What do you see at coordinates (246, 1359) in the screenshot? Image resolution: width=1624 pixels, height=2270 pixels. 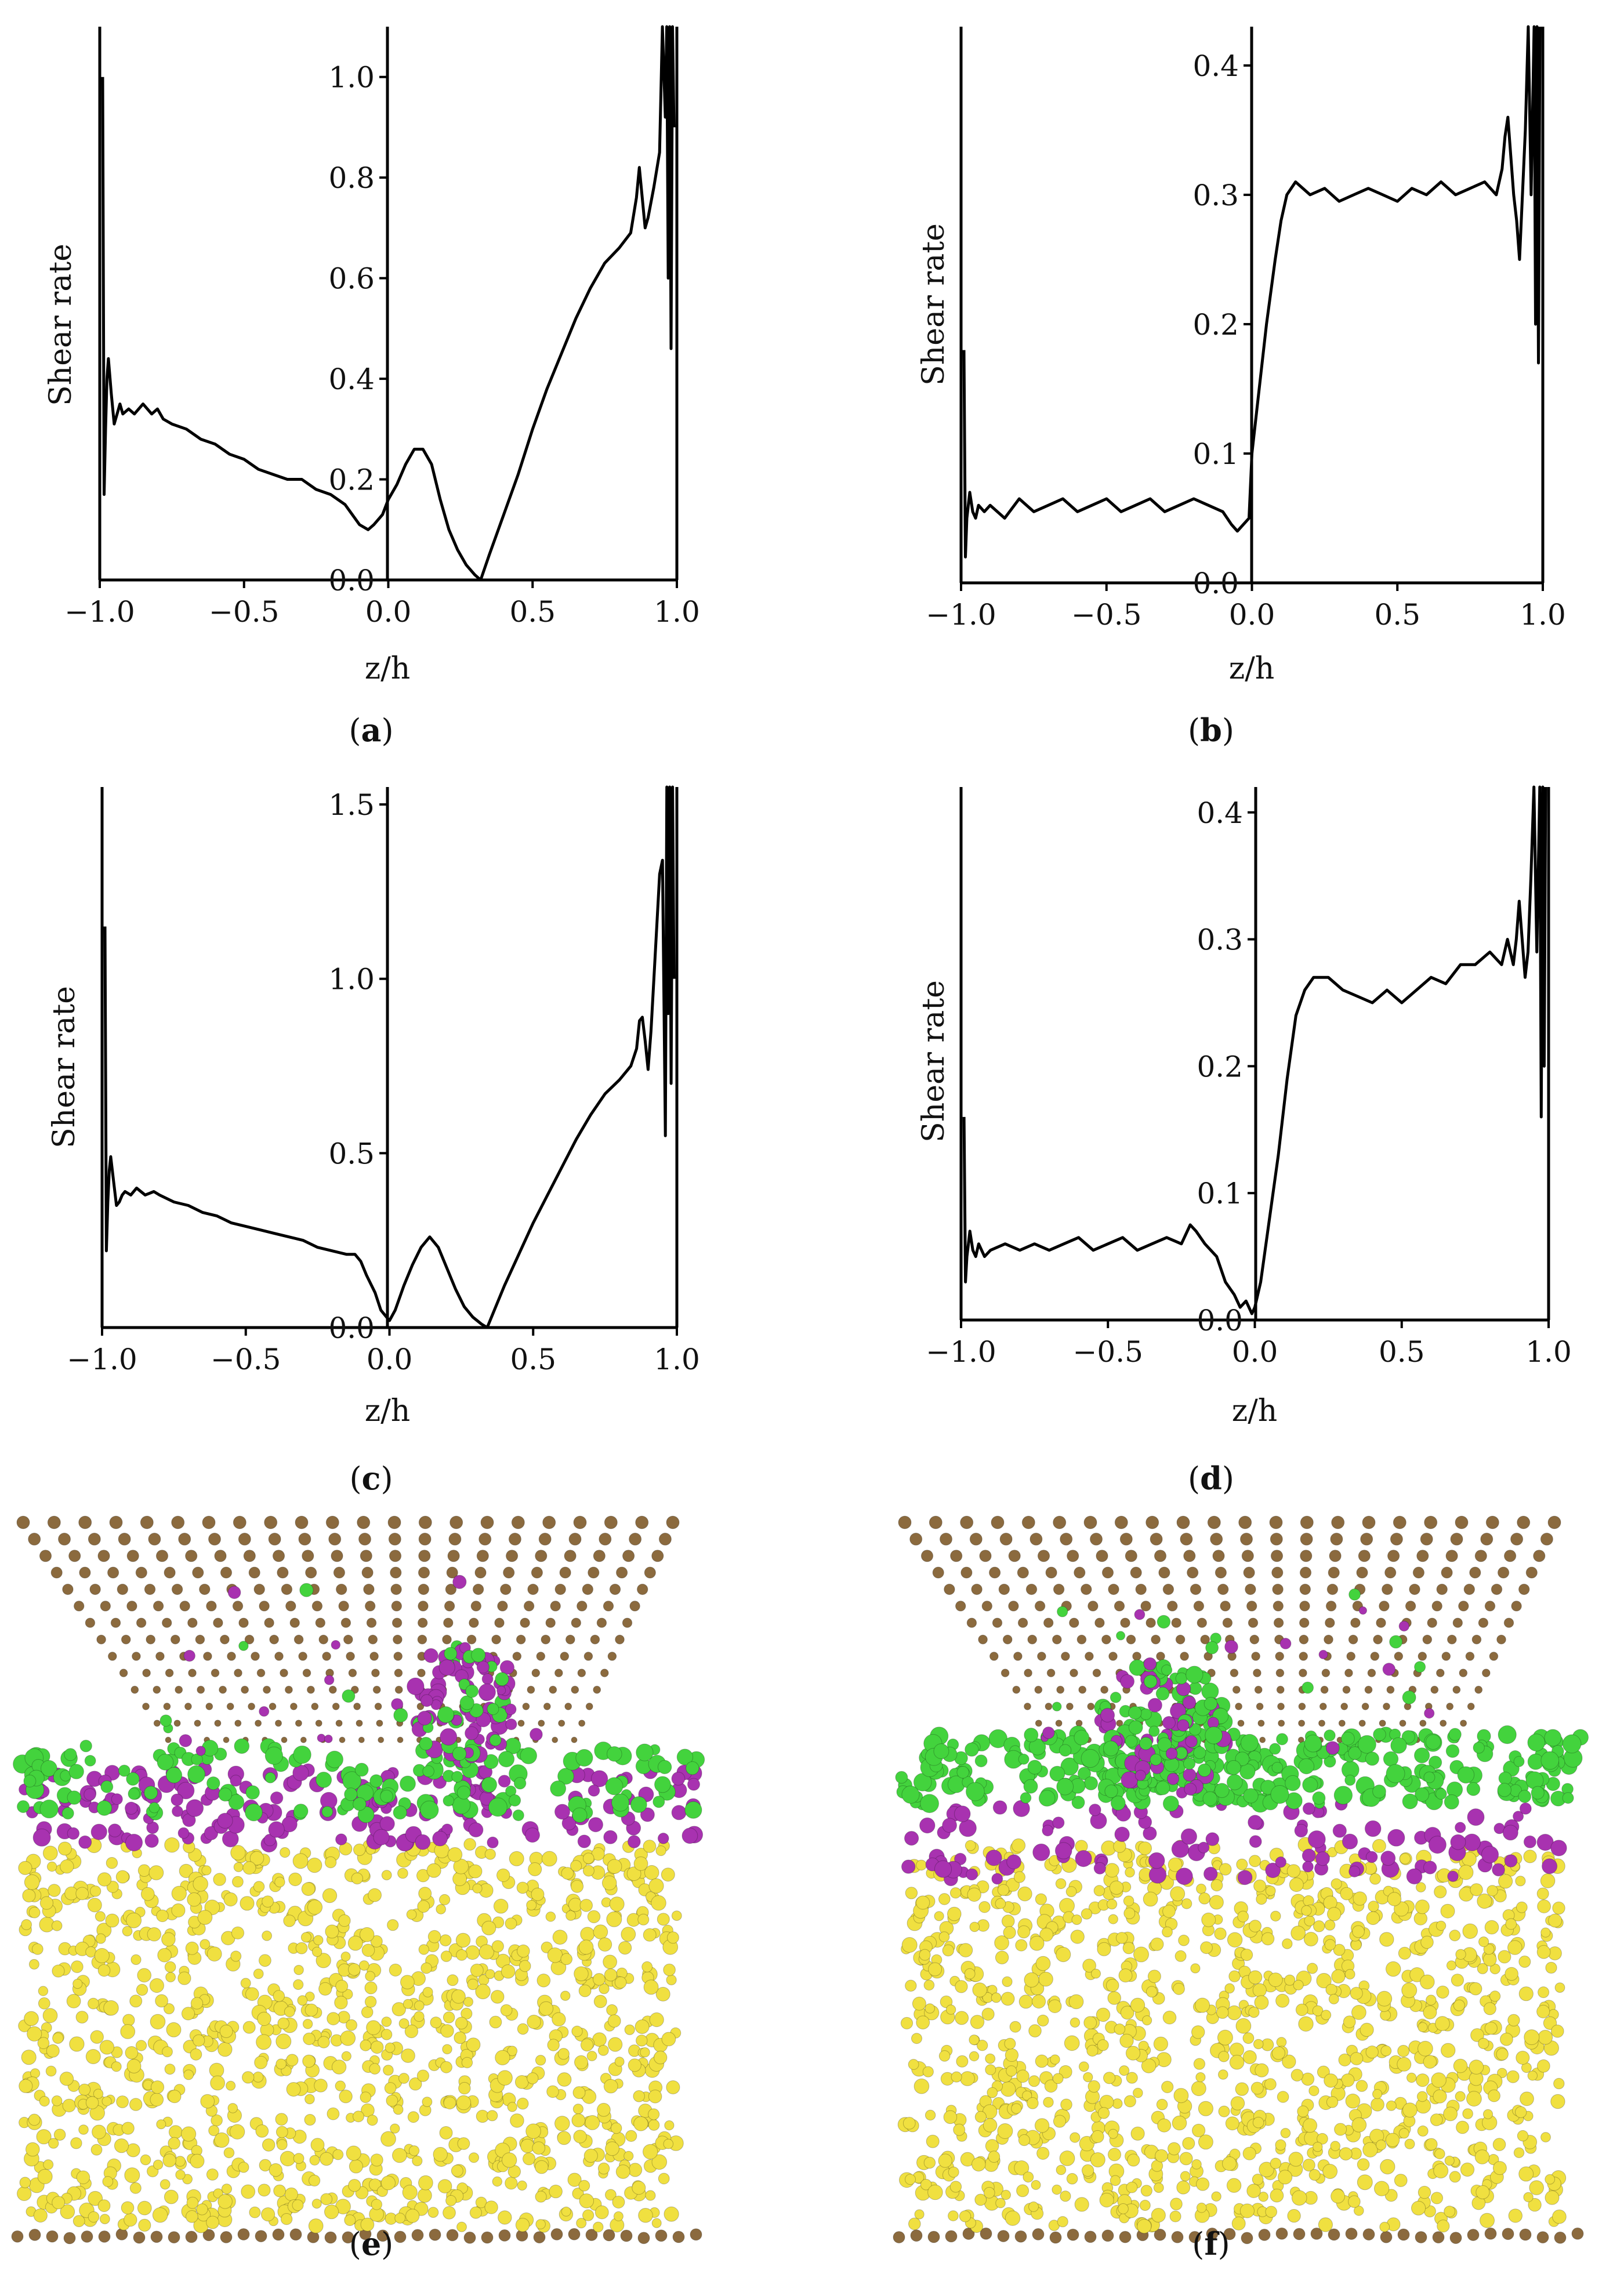 I see `x-tick-label: −0.5` at bounding box center [246, 1359].